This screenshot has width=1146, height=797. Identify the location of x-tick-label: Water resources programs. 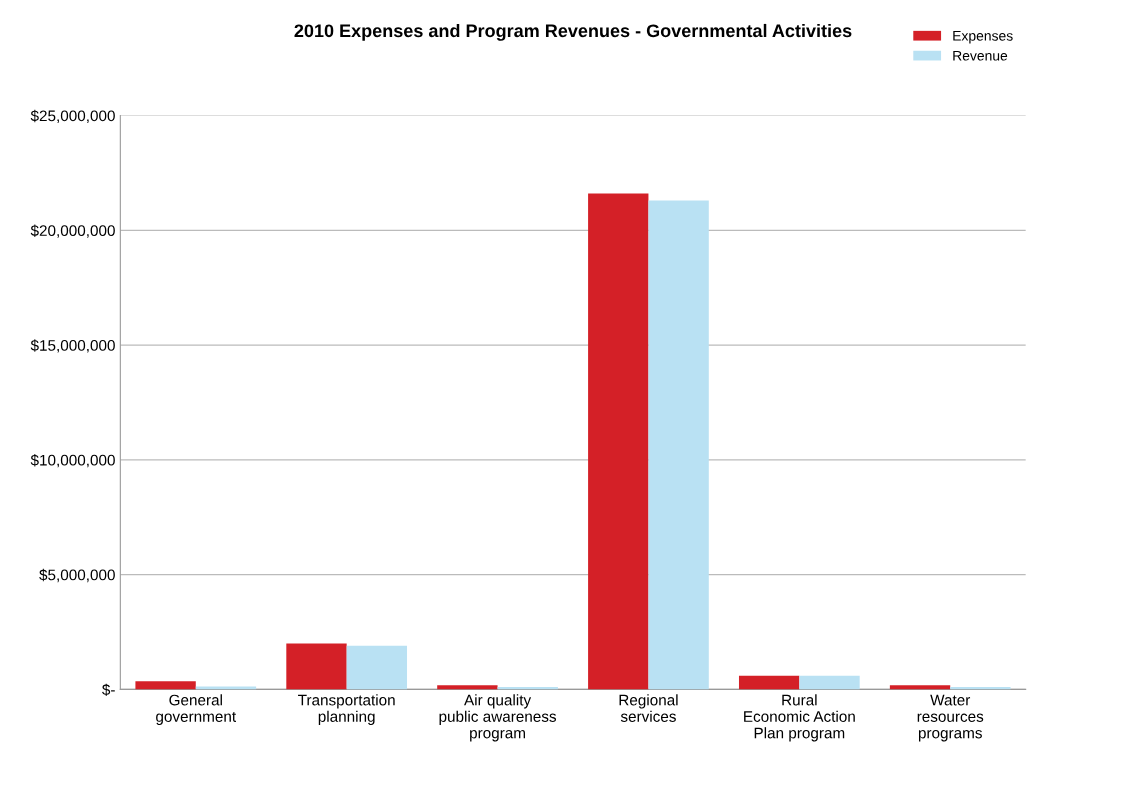
(950, 718).